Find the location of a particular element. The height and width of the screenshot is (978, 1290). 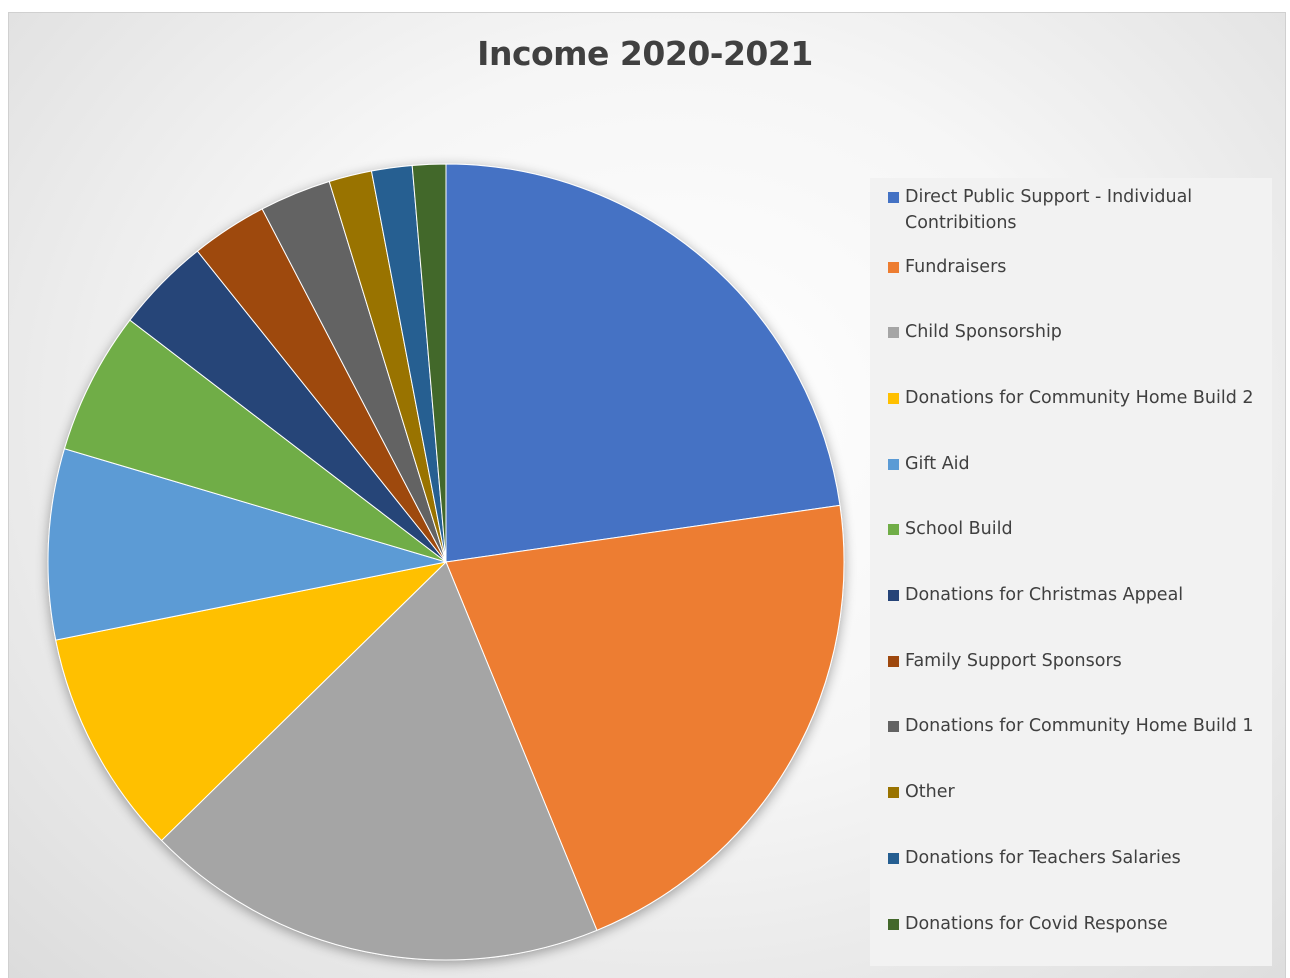

legend-item: Child Sponsorship is located at coordinates (1078, 332).